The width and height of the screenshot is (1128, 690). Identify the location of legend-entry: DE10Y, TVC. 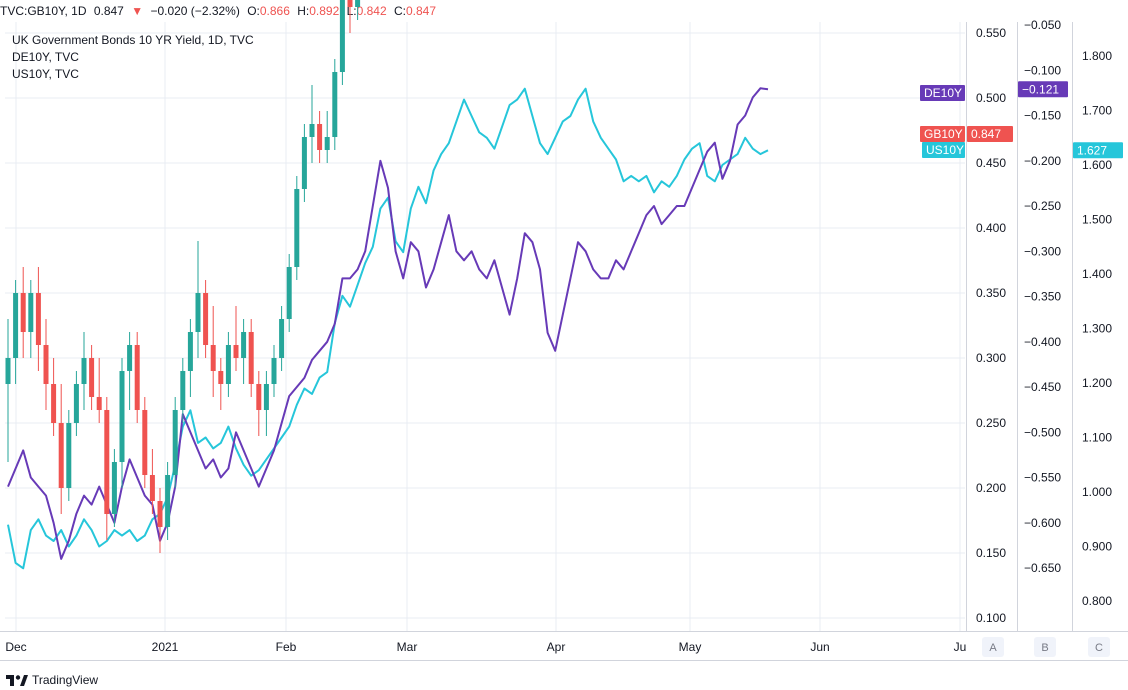
(45, 57).